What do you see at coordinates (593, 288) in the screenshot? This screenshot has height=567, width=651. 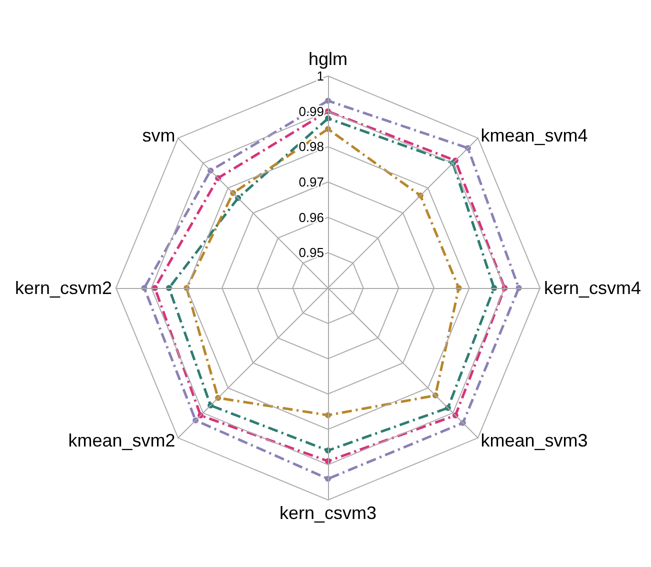 I see `spoke-label: kern_csvm4` at bounding box center [593, 288].